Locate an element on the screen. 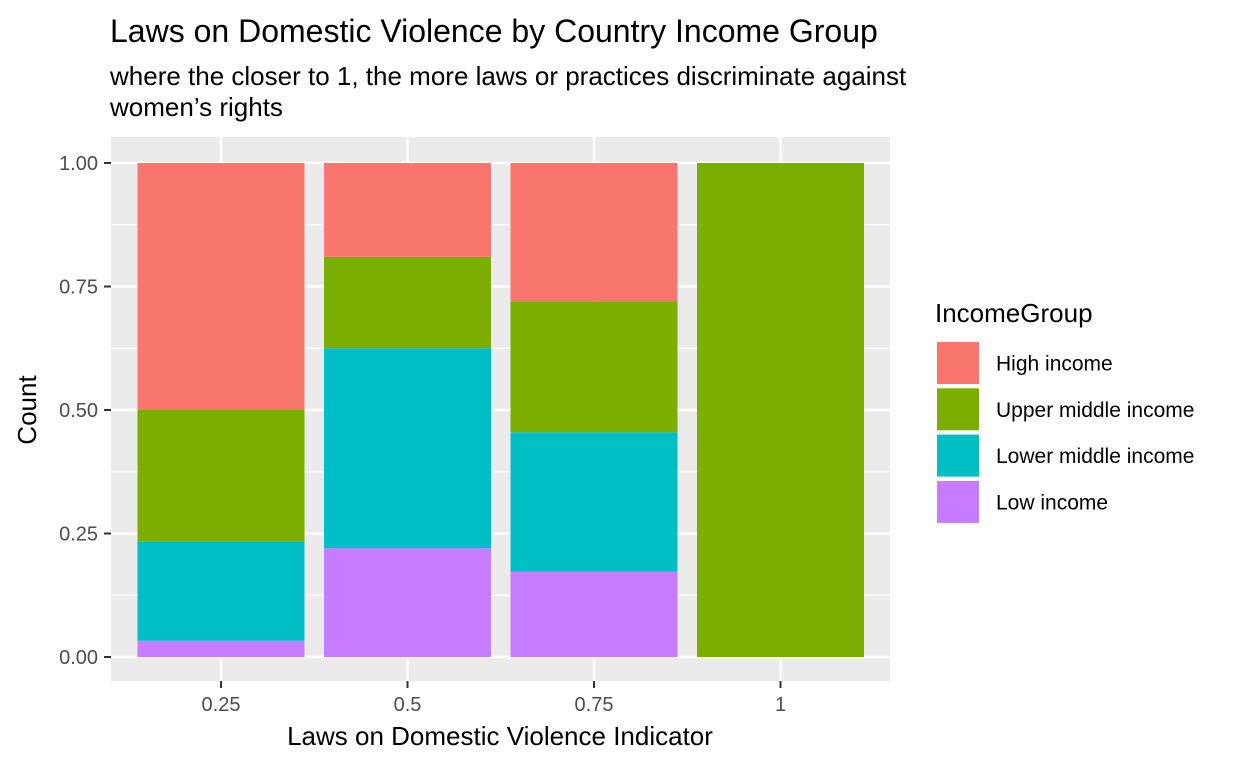 The width and height of the screenshot is (1248, 768). legend-label: Low income is located at coordinates (1052, 502).